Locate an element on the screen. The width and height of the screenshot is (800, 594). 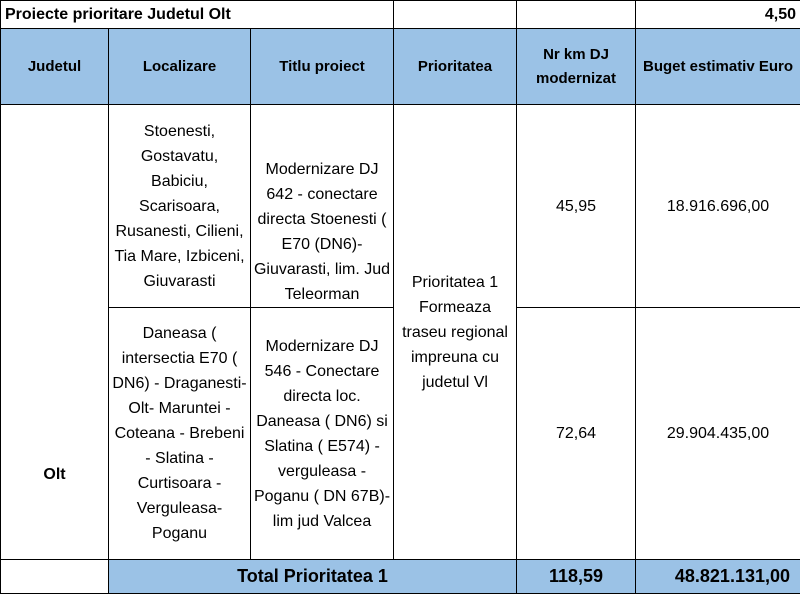
total-km-value: 118,59 is located at coordinates (576, 576).